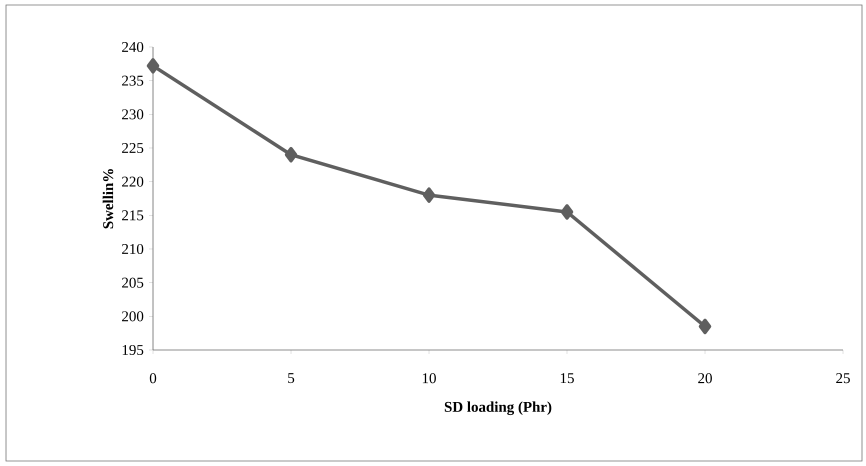  What do you see at coordinates (567, 378) in the screenshot?
I see `x-tick-label: 15` at bounding box center [567, 378].